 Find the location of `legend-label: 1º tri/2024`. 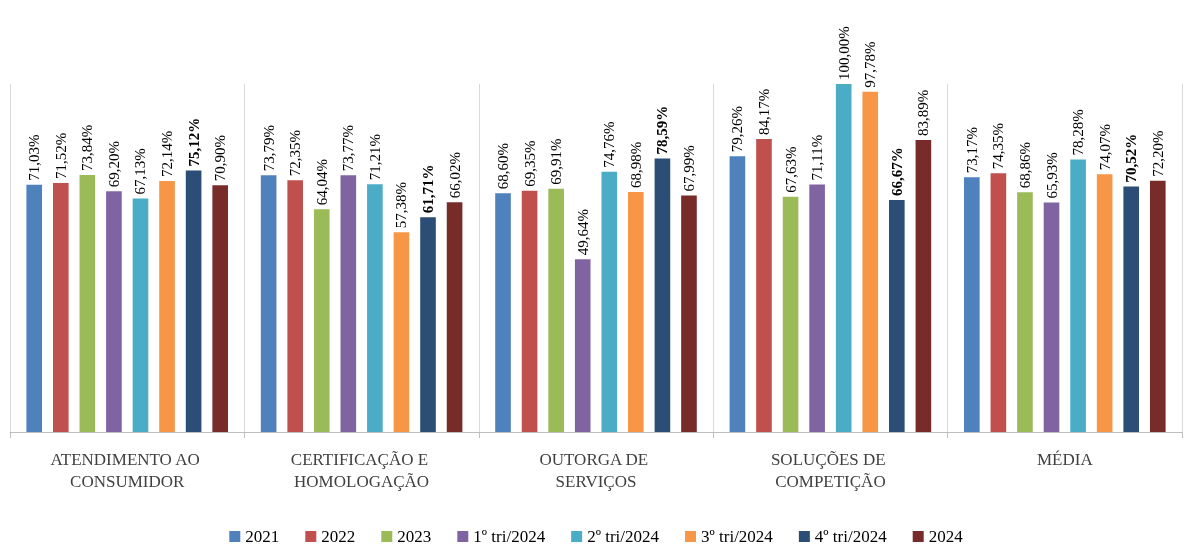

legend-label: 1º tri/2024 is located at coordinates (509, 536).